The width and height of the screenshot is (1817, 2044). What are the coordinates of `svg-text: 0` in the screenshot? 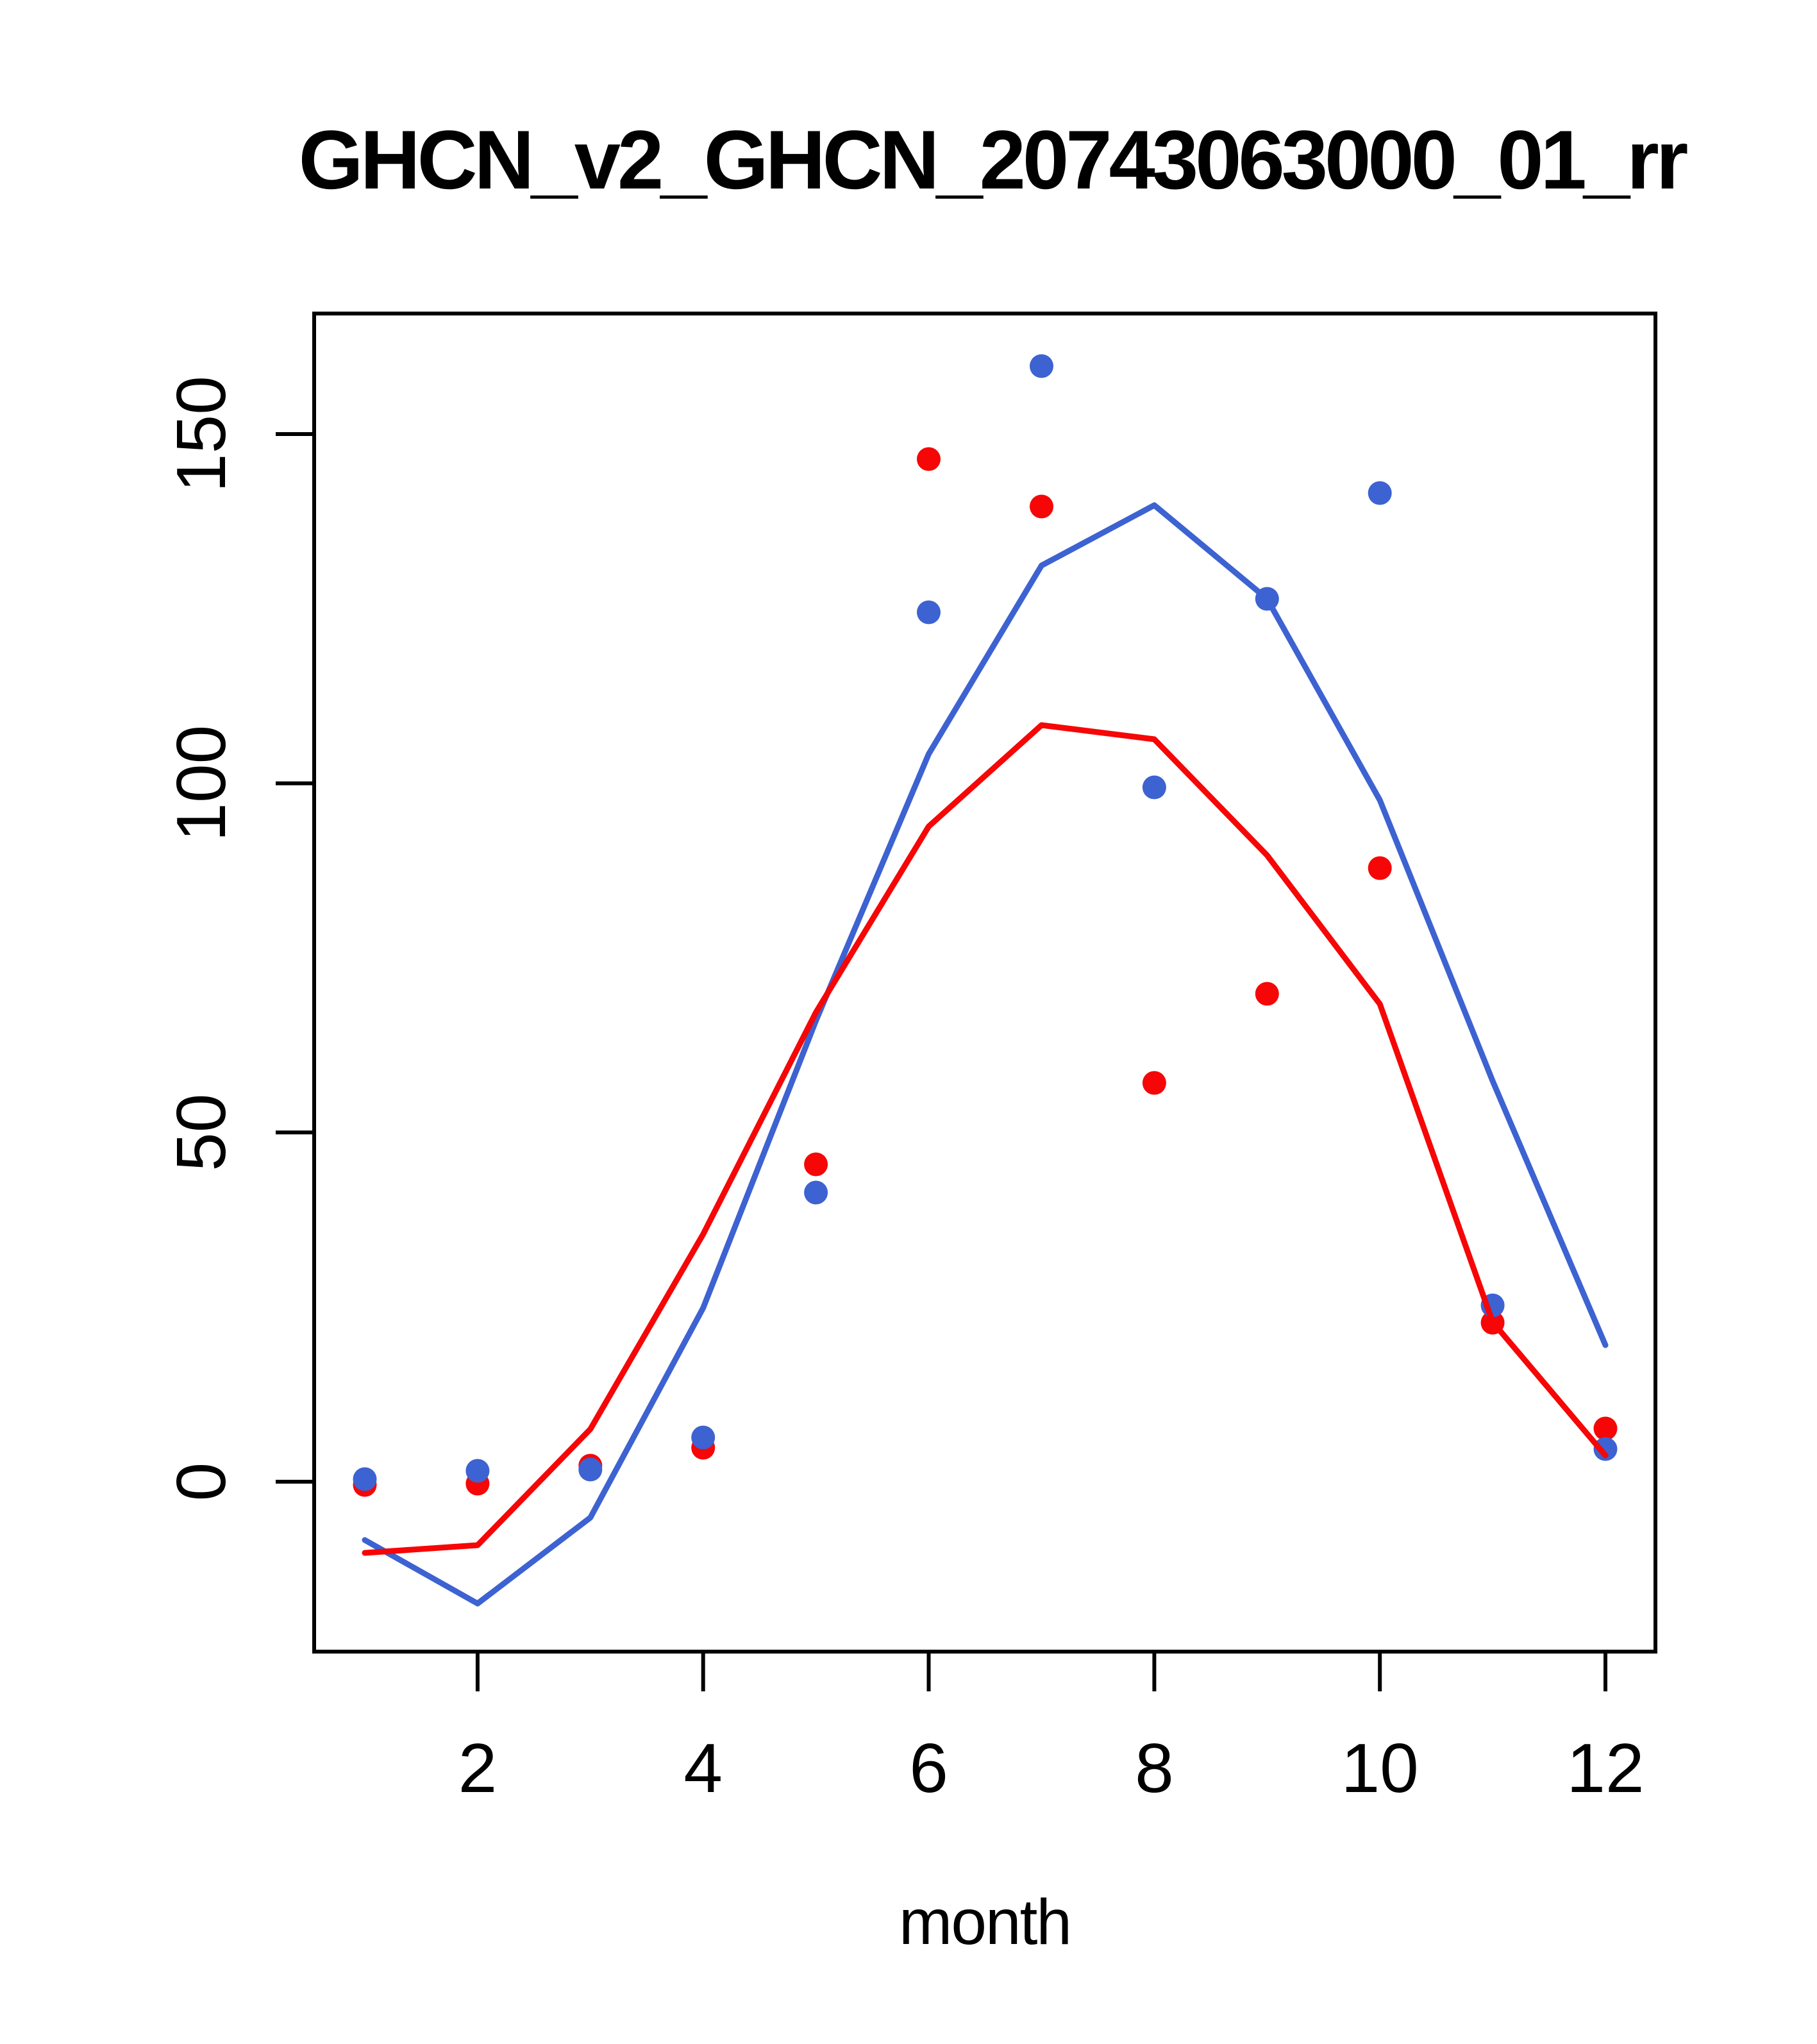 It's located at (201, 1482).